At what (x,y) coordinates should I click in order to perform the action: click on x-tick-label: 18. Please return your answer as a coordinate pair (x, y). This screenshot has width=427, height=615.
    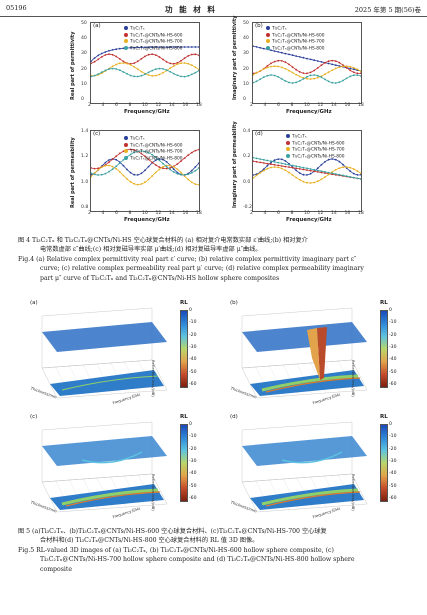
    Looking at the image, I should click on (361, 213).